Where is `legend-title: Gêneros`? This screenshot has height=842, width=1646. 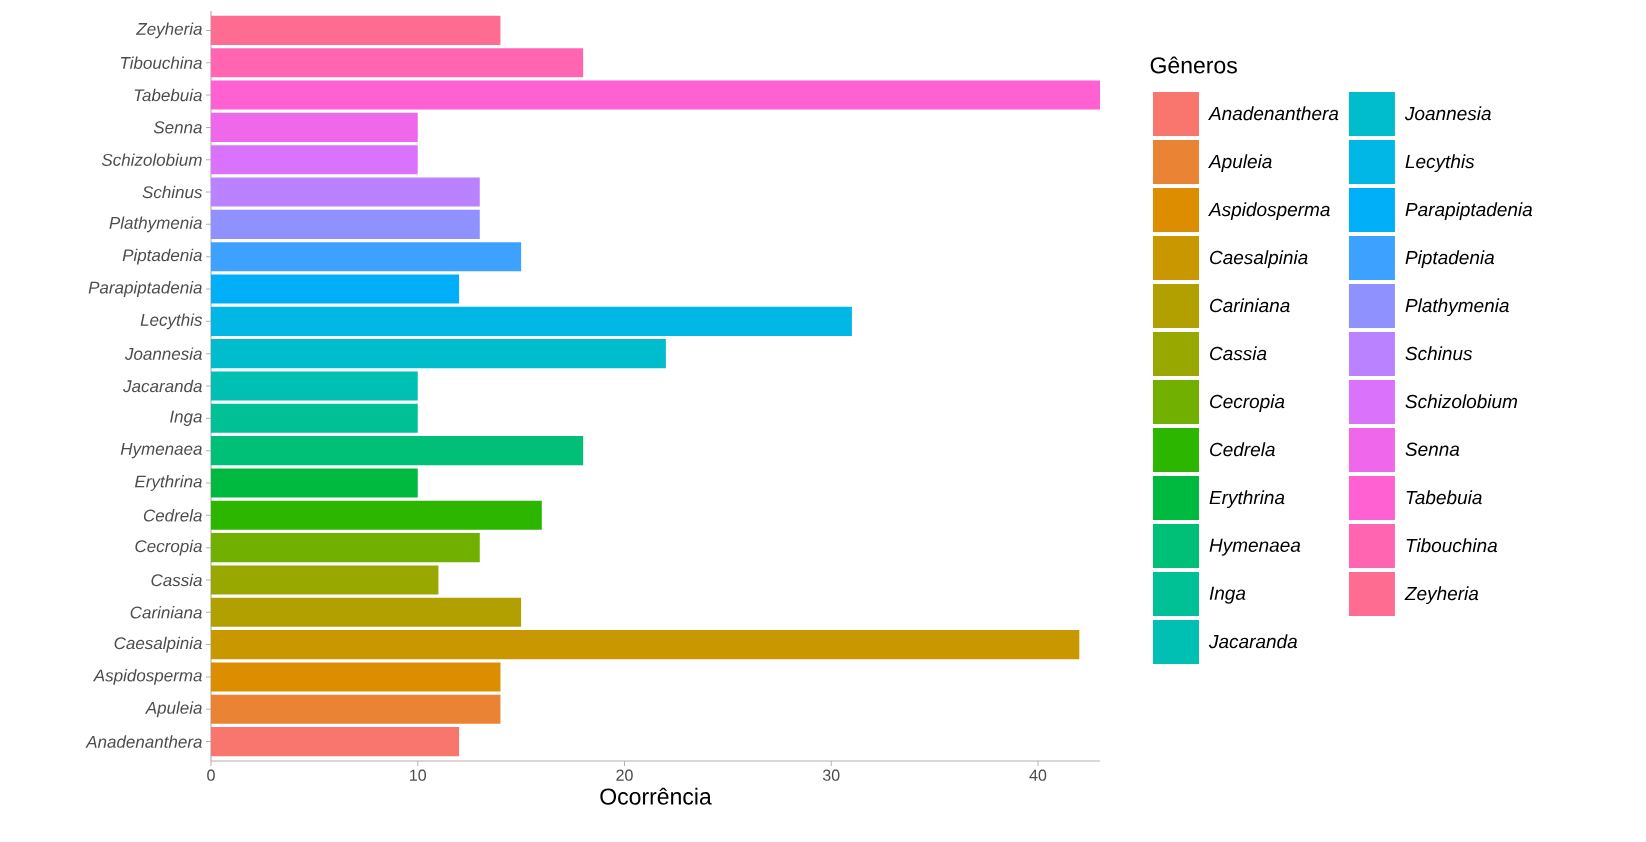
legend-title: Gêneros is located at coordinates (1193, 65).